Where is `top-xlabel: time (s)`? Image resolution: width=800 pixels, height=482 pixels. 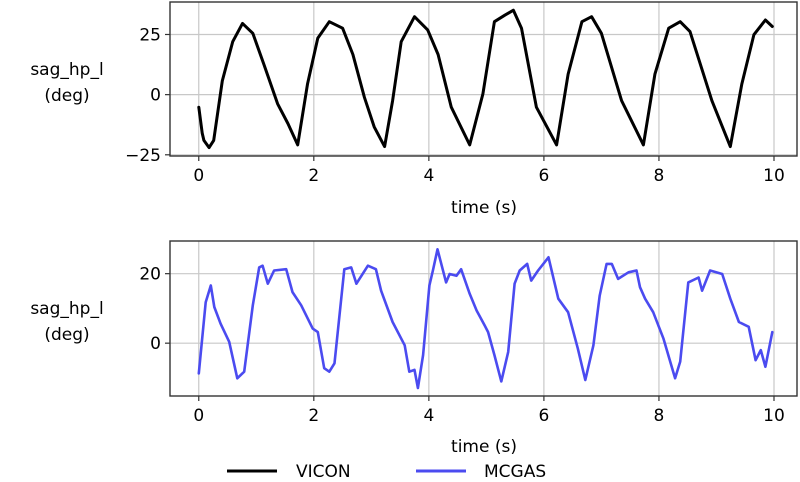 top-xlabel: time (s) is located at coordinates (484, 208).